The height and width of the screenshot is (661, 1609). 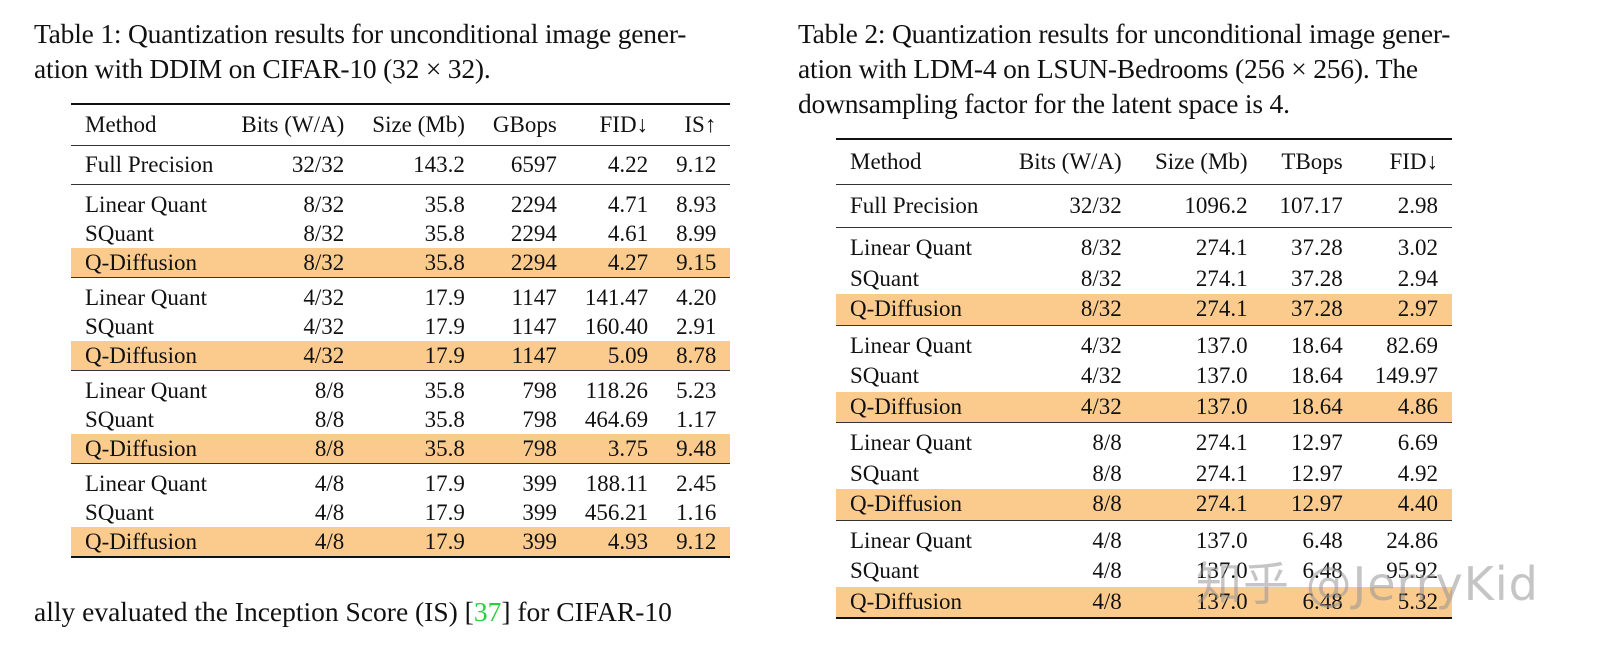 What do you see at coordinates (1144, 343) in the screenshot?
I see `table-row: Linear Quant 4/32 137.0 18.64 82.69` at bounding box center [1144, 343].